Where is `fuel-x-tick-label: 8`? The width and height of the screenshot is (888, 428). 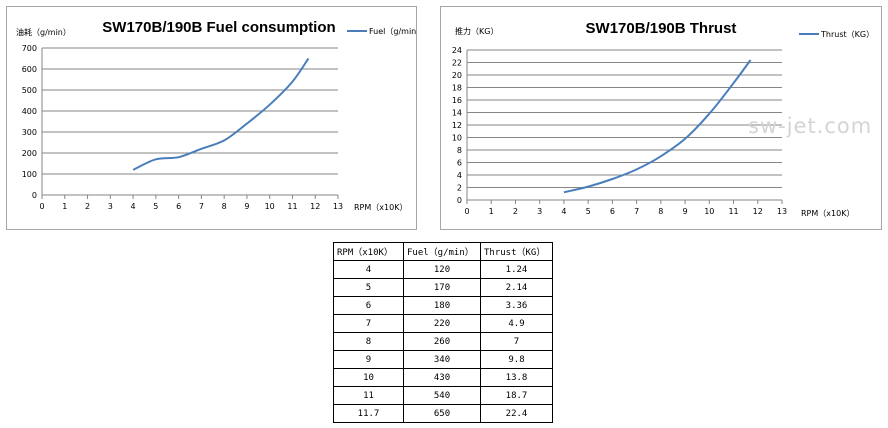 fuel-x-tick-label: 8 is located at coordinates (224, 206).